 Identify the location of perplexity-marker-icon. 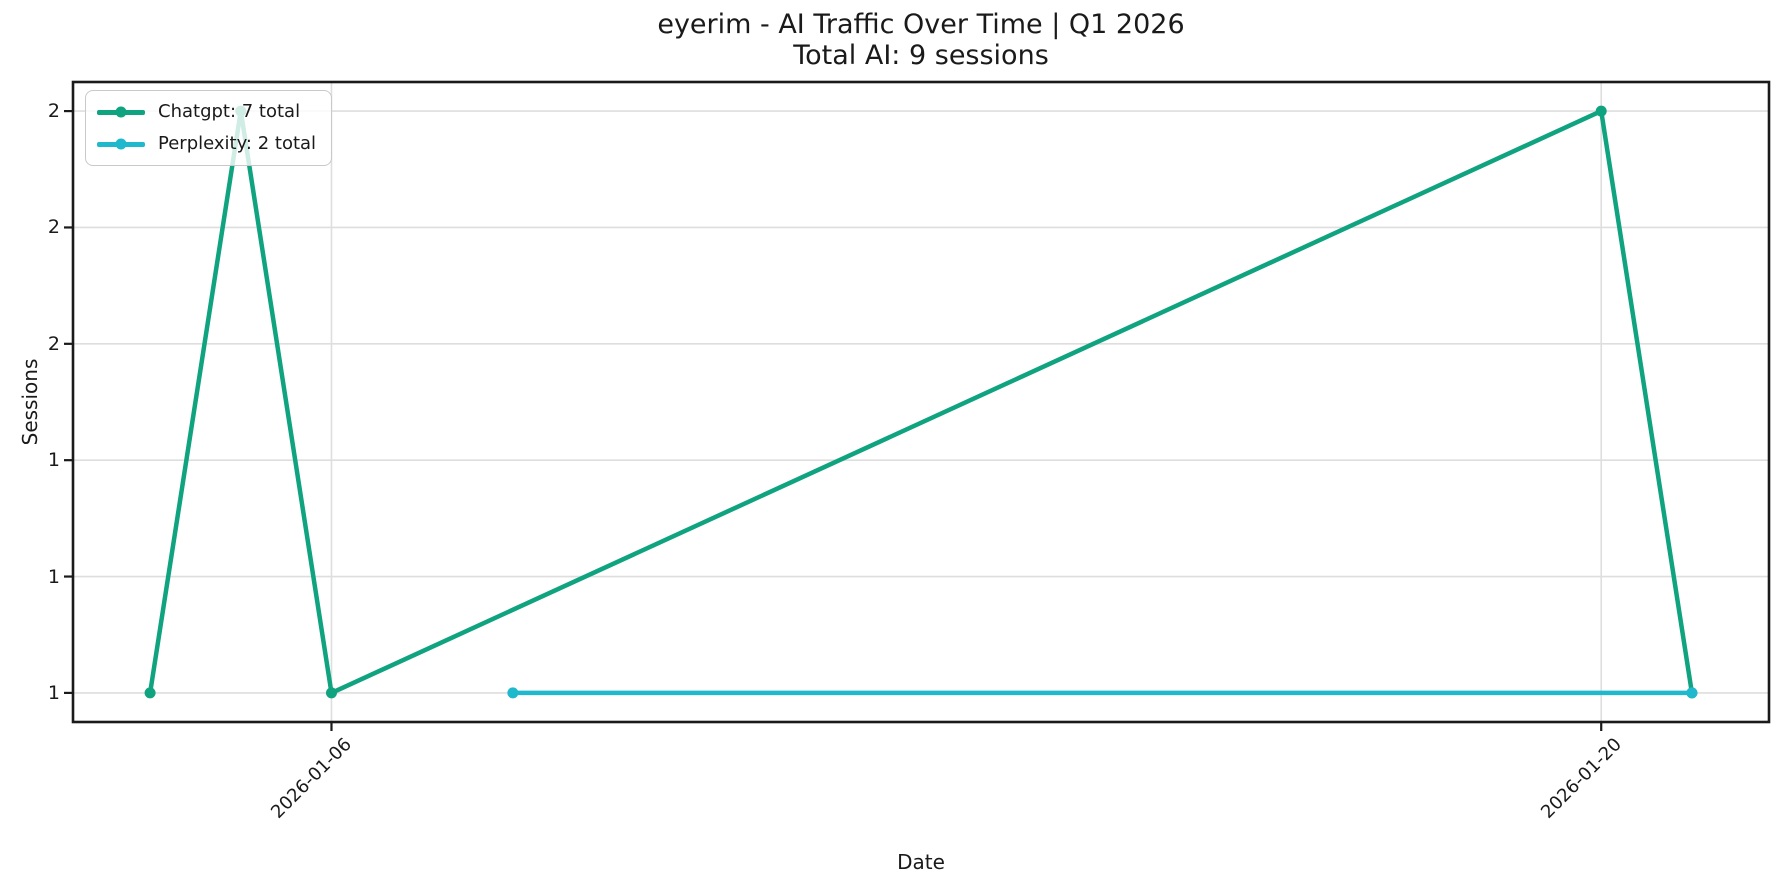
(121, 144).